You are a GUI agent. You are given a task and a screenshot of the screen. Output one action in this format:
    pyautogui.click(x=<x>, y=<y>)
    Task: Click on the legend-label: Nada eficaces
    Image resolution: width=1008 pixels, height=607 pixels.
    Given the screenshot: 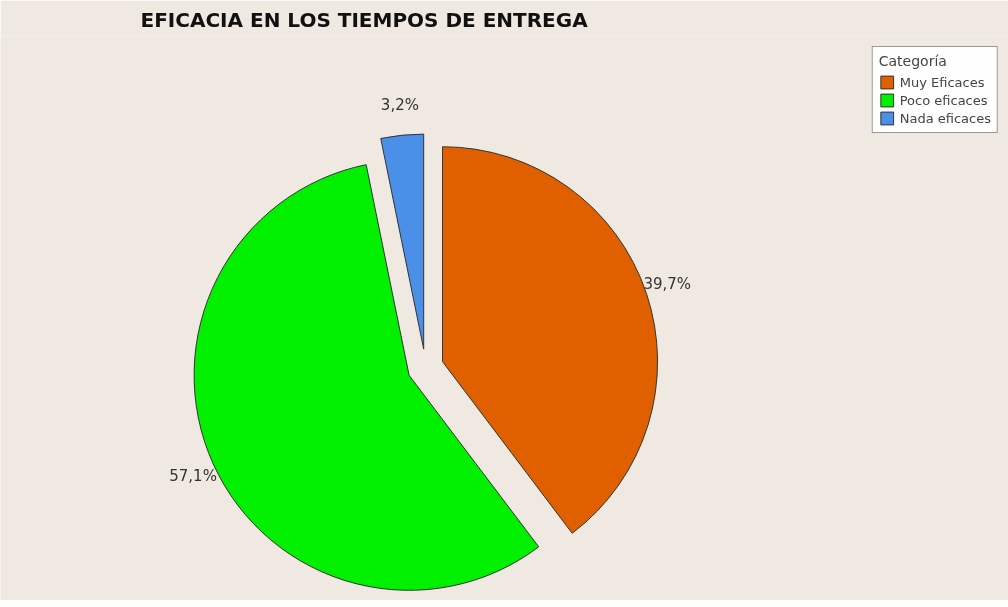 What is the action you would take?
    pyautogui.click(x=945, y=118)
    